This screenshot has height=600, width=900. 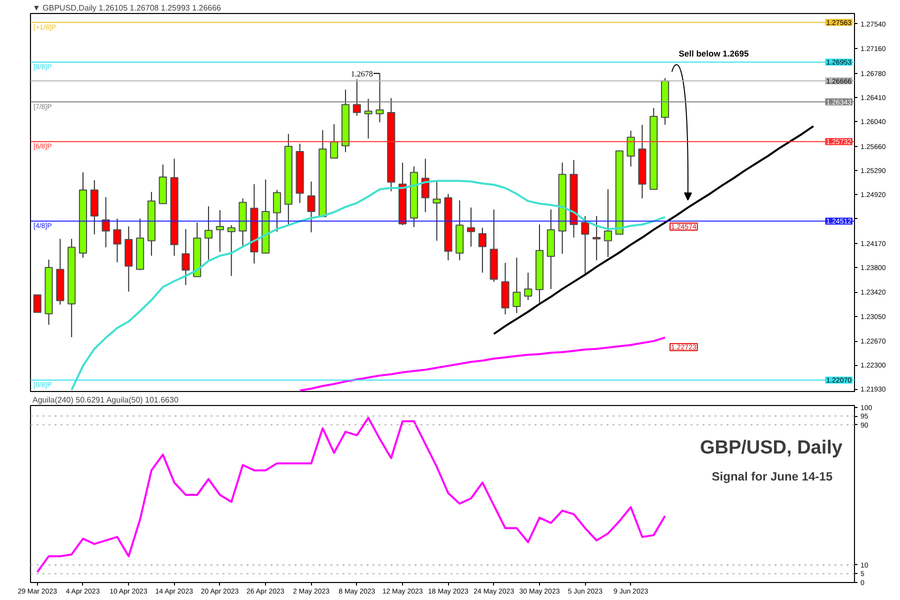 What do you see at coordinates (772, 476) in the screenshot?
I see `text: Signal for June 14-15` at bounding box center [772, 476].